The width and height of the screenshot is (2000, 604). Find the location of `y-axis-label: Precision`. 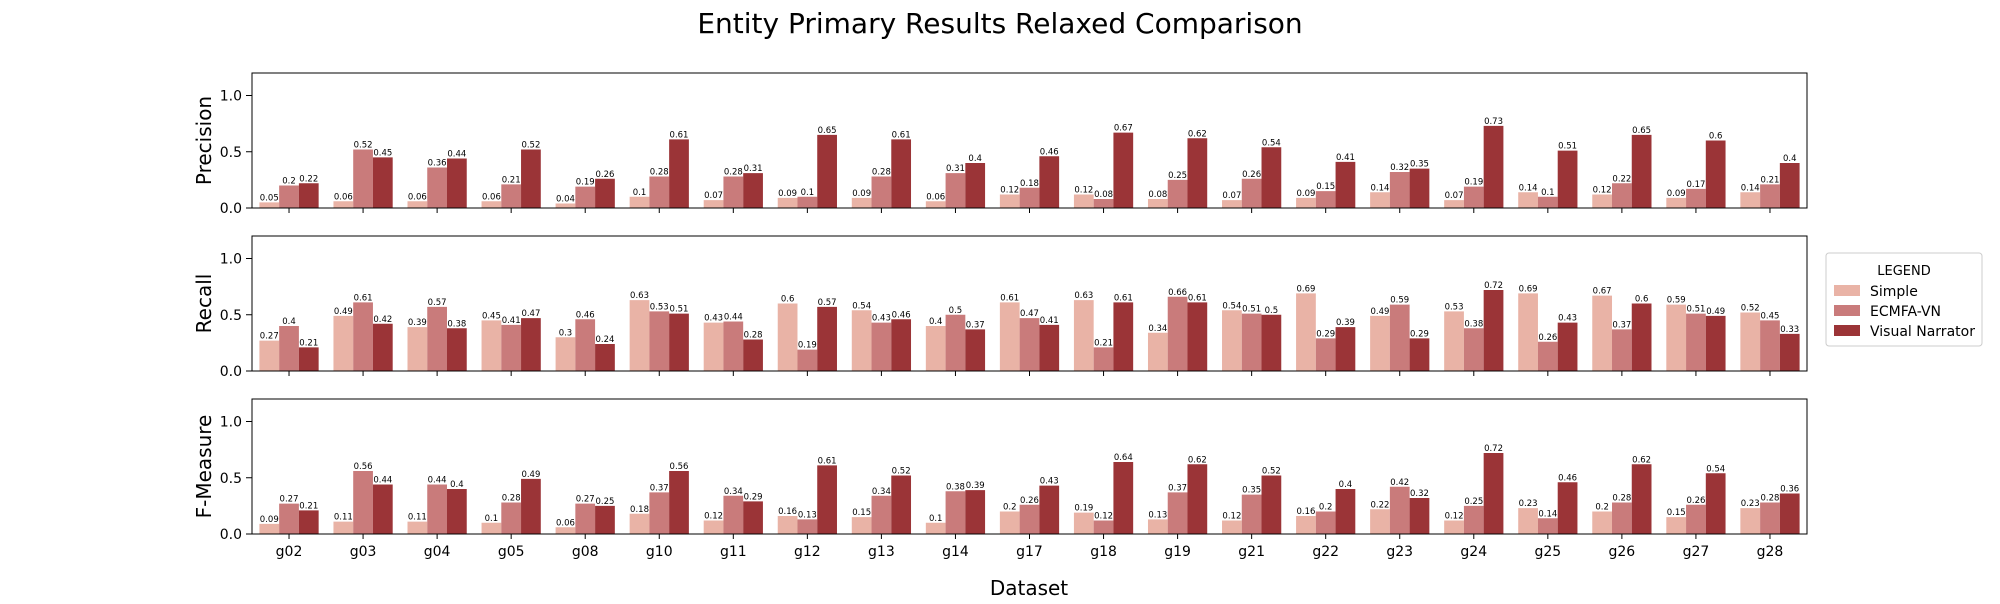

y-axis-label: Precision is located at coordinates (204, 140).